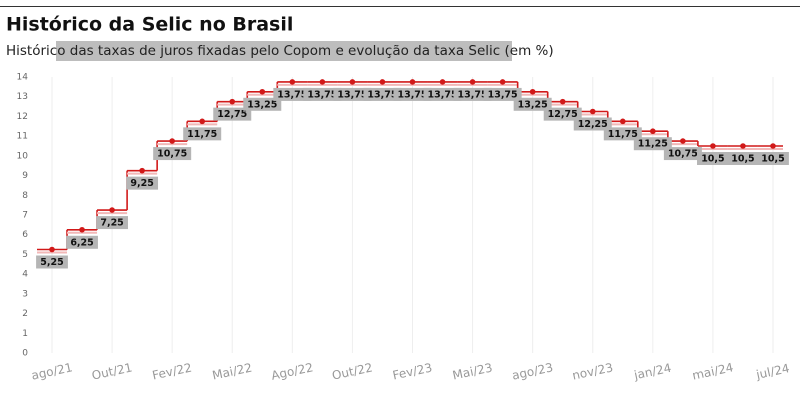  I want to click on y-tick-label: 8, so click(25, 196).